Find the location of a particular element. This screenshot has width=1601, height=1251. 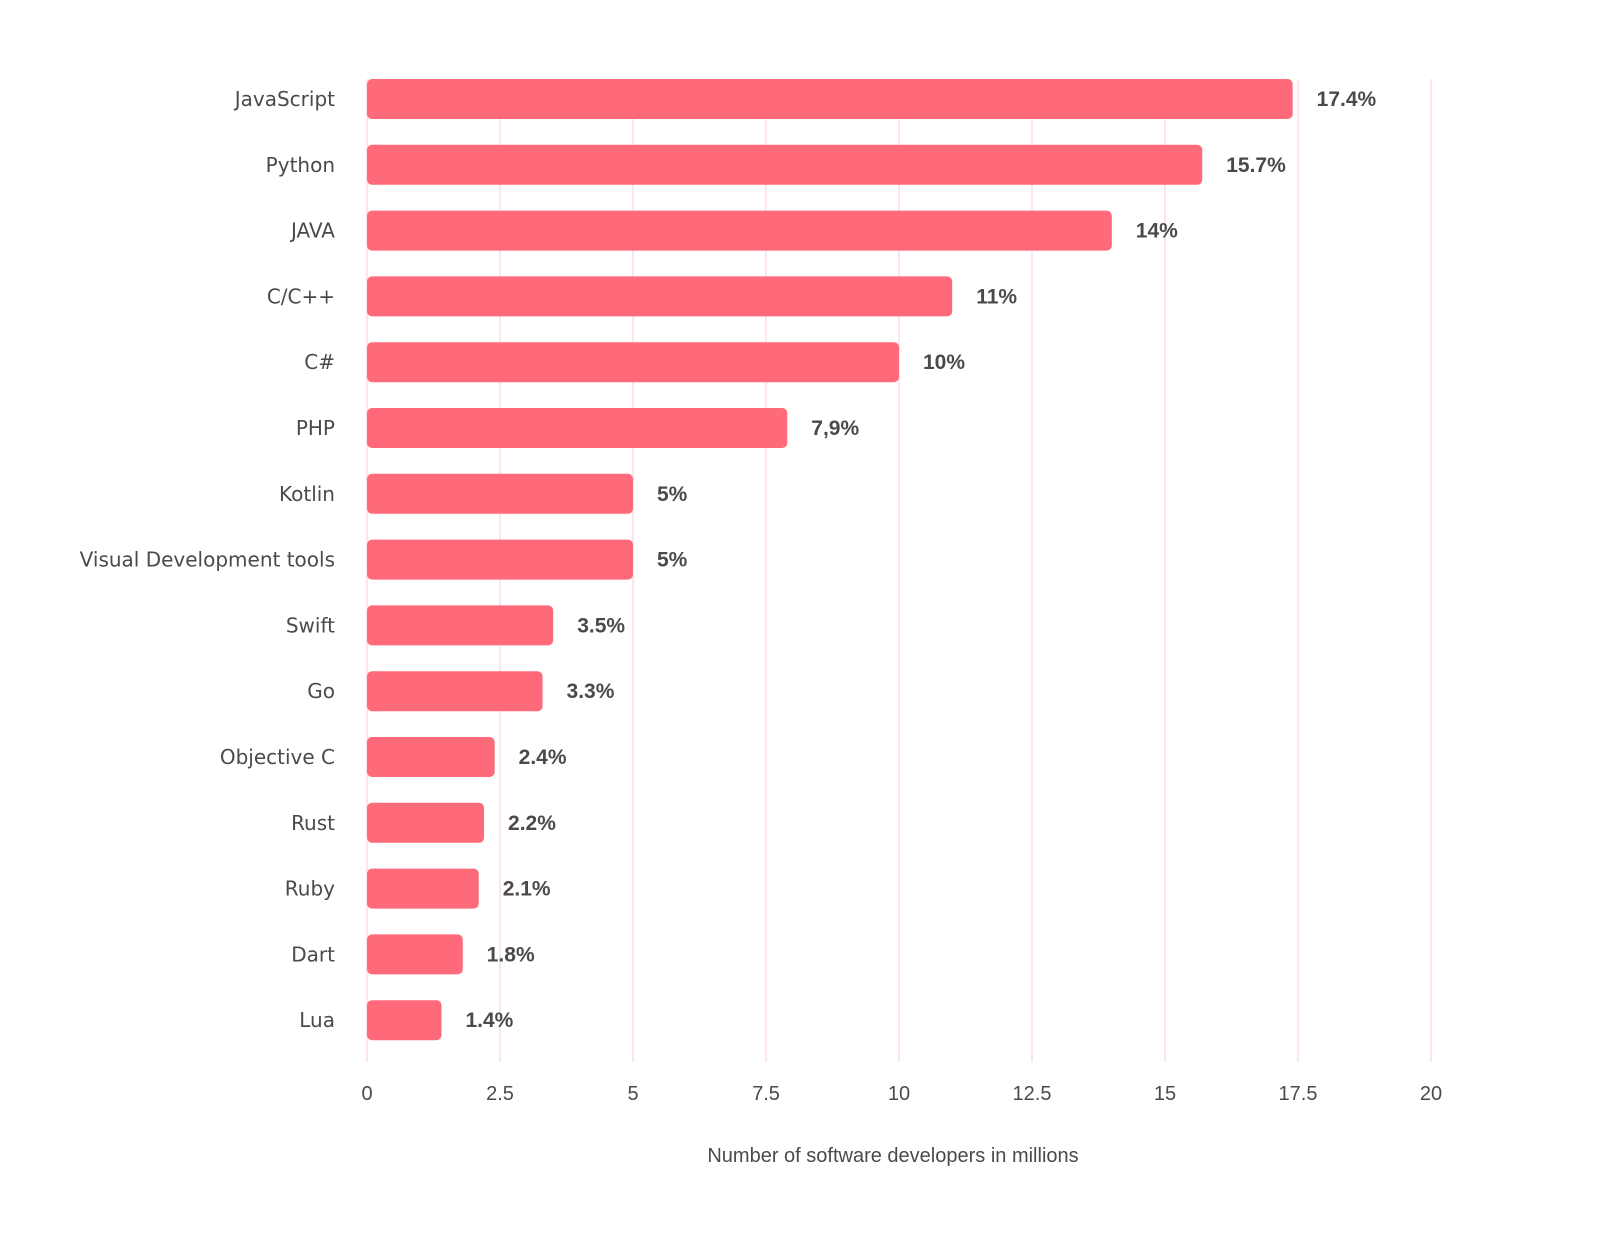

category-label: Python is located at coordinates (300, 165).